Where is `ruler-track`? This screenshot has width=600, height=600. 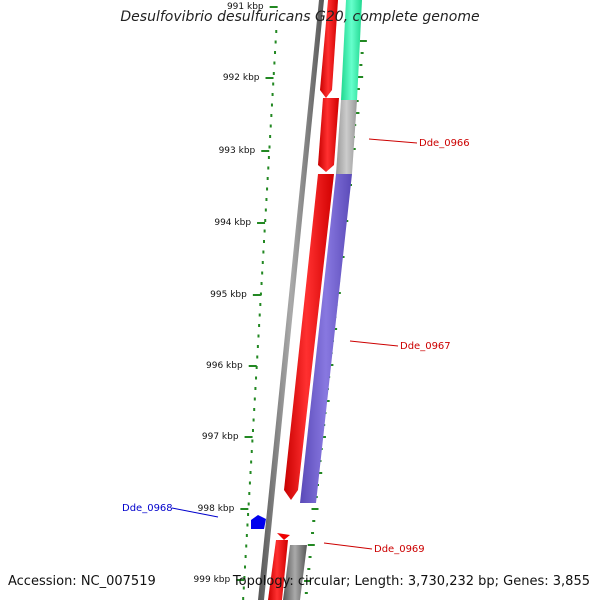
ruler-track is located at coordinates (260, 315).